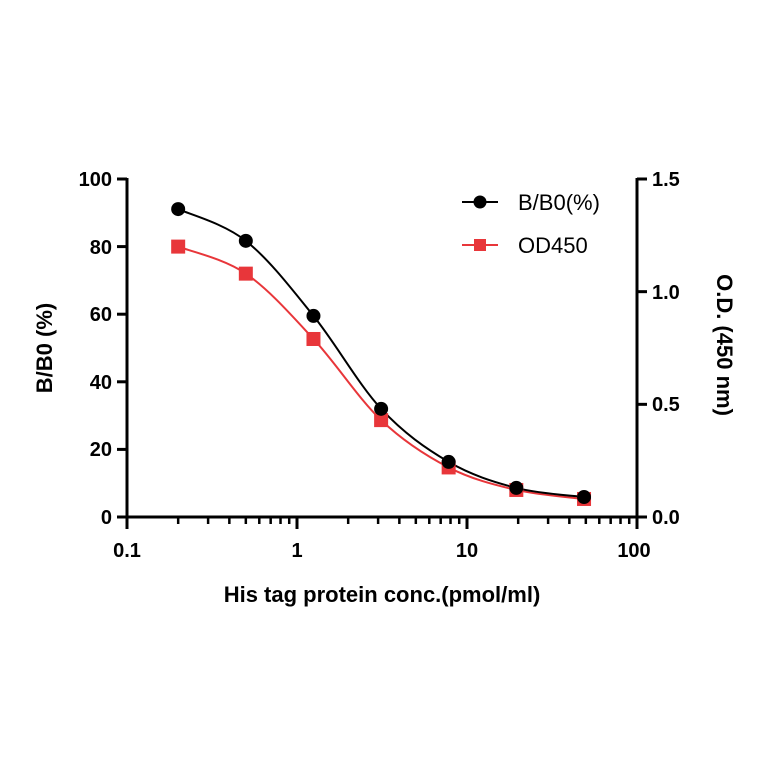 The width and height of the screenshot is (764, 764). Describe the element at coordinates (101, 248) in the screenshot. I see `y-tick-80: 80` at that location.